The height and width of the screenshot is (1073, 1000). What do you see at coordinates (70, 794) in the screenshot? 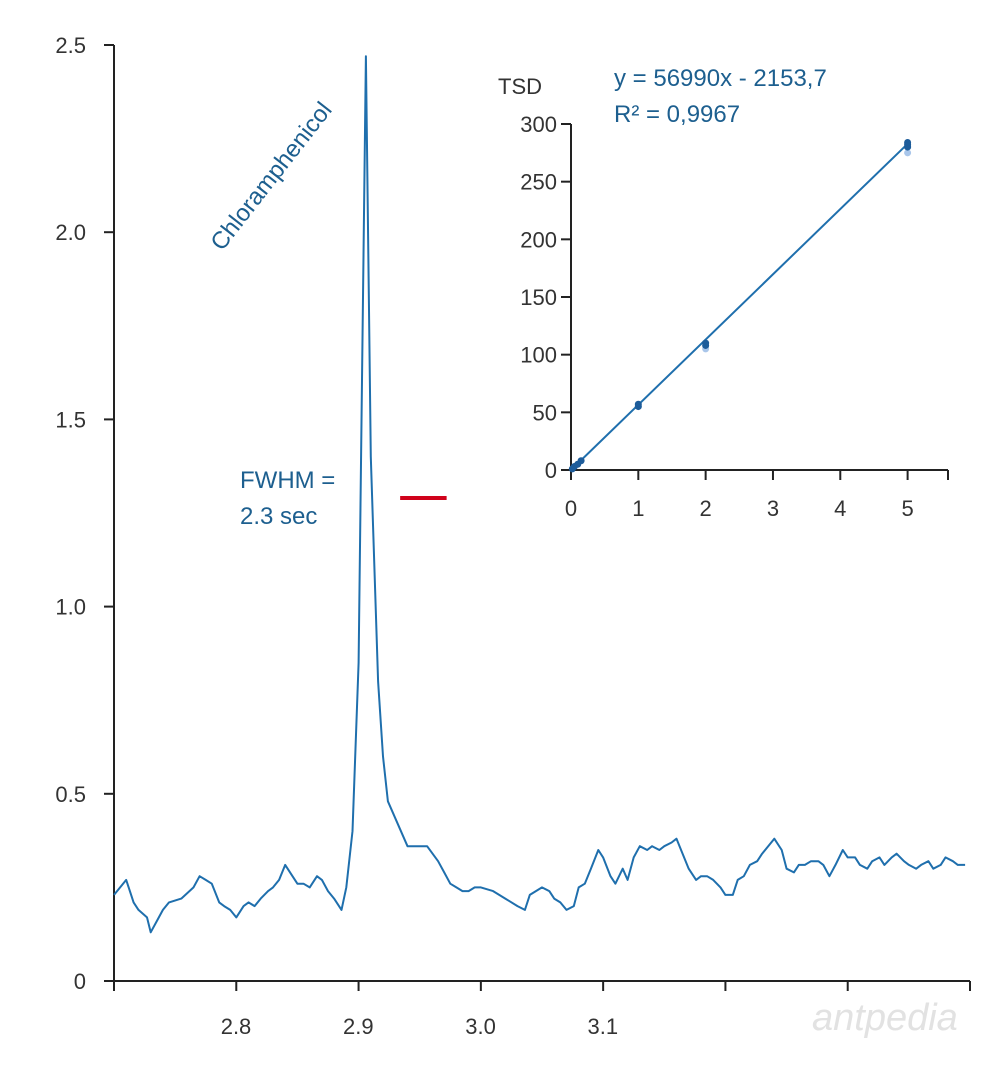
I see `main-y-tick-label: 0.5` at bounding box center [70, 794].